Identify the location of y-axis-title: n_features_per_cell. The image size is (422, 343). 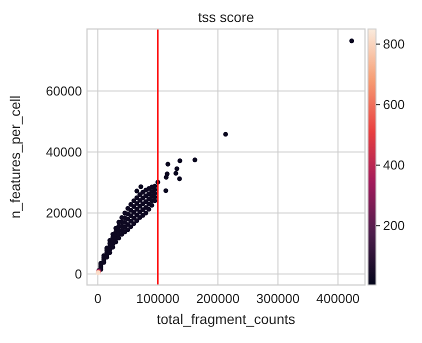
(15, 157).